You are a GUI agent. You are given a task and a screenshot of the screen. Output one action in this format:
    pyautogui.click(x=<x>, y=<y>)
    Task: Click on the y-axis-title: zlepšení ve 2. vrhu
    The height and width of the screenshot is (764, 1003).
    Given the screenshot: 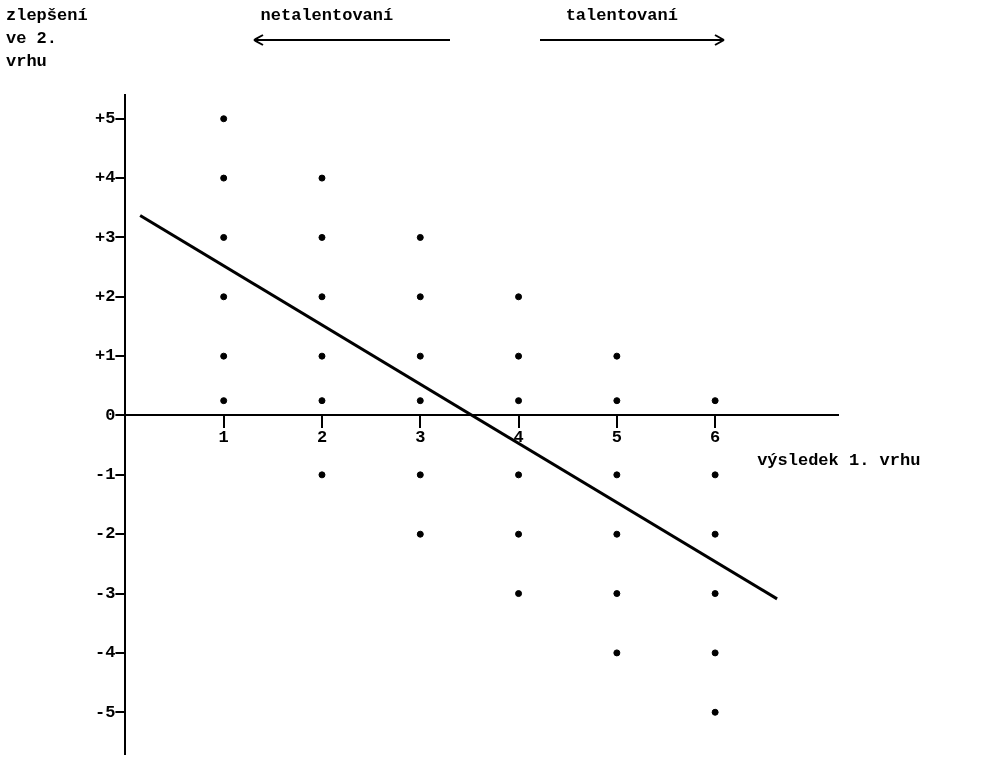 What is the action you would take?
    pyautogui.click(x=47, y=38)
    